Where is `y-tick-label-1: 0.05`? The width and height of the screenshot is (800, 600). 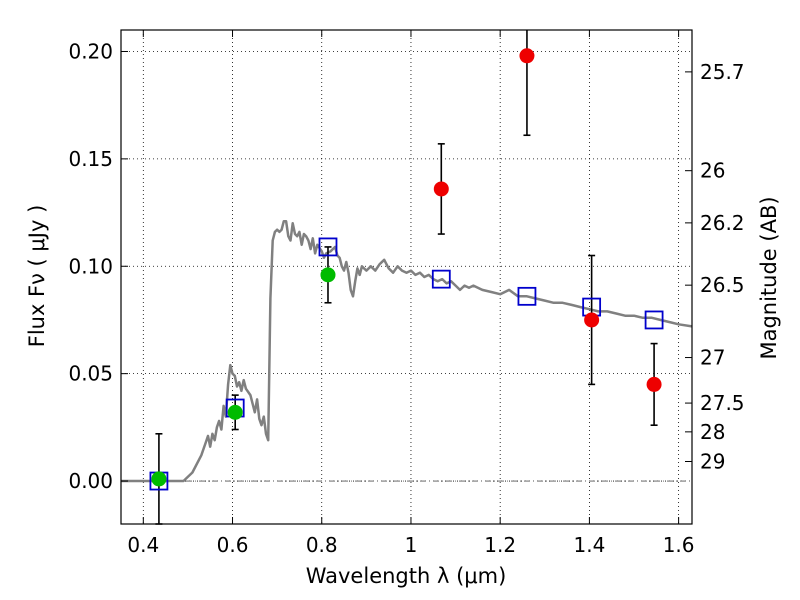 y-tick-label-1: 0.05 is located at coordinates (90, 374).